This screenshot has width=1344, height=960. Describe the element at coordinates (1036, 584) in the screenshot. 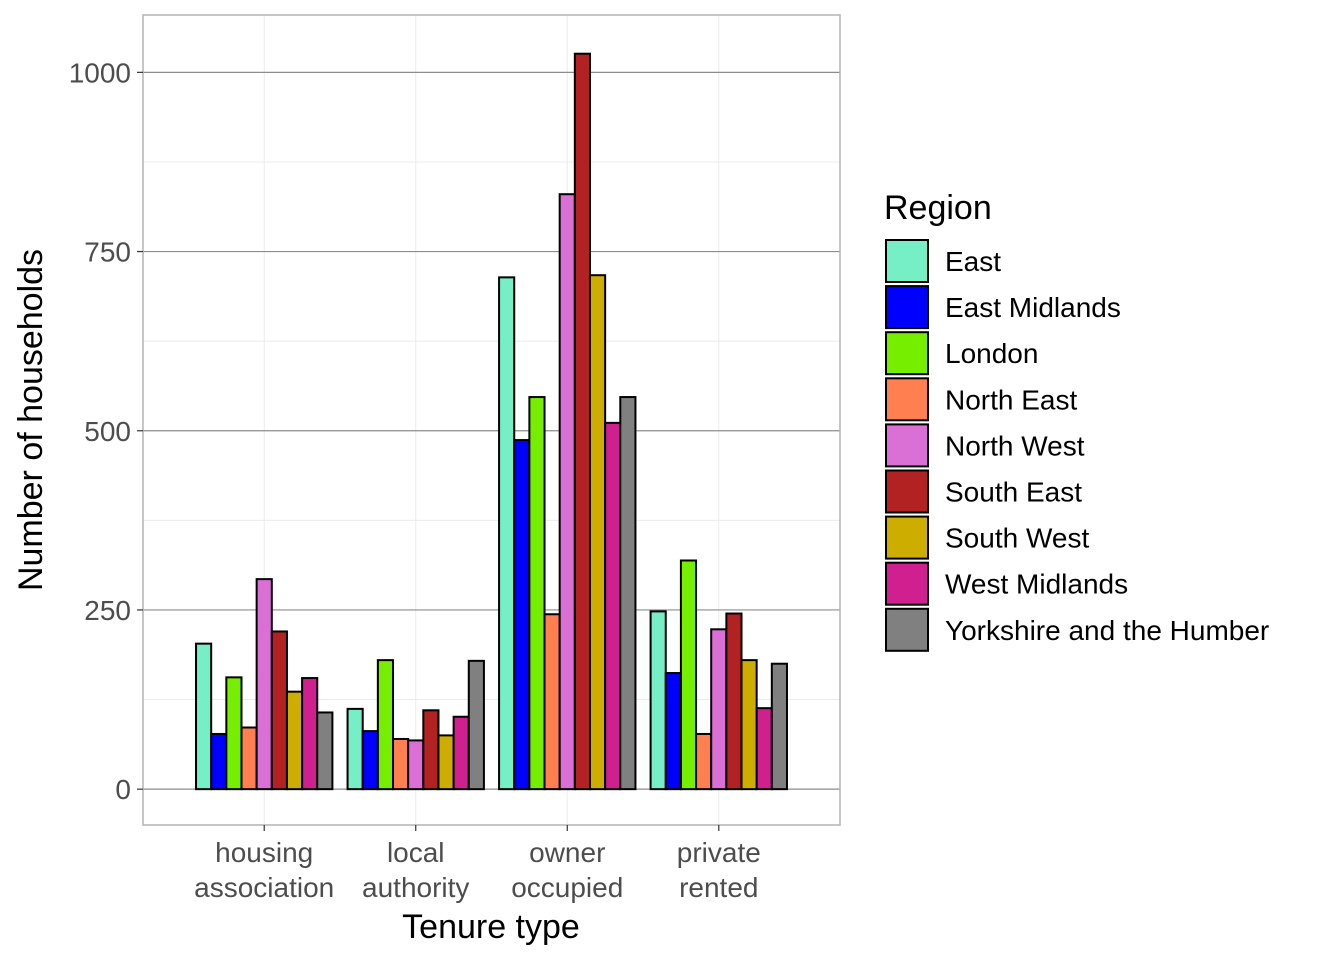

I see `legend-label: West Midlands` at that location.